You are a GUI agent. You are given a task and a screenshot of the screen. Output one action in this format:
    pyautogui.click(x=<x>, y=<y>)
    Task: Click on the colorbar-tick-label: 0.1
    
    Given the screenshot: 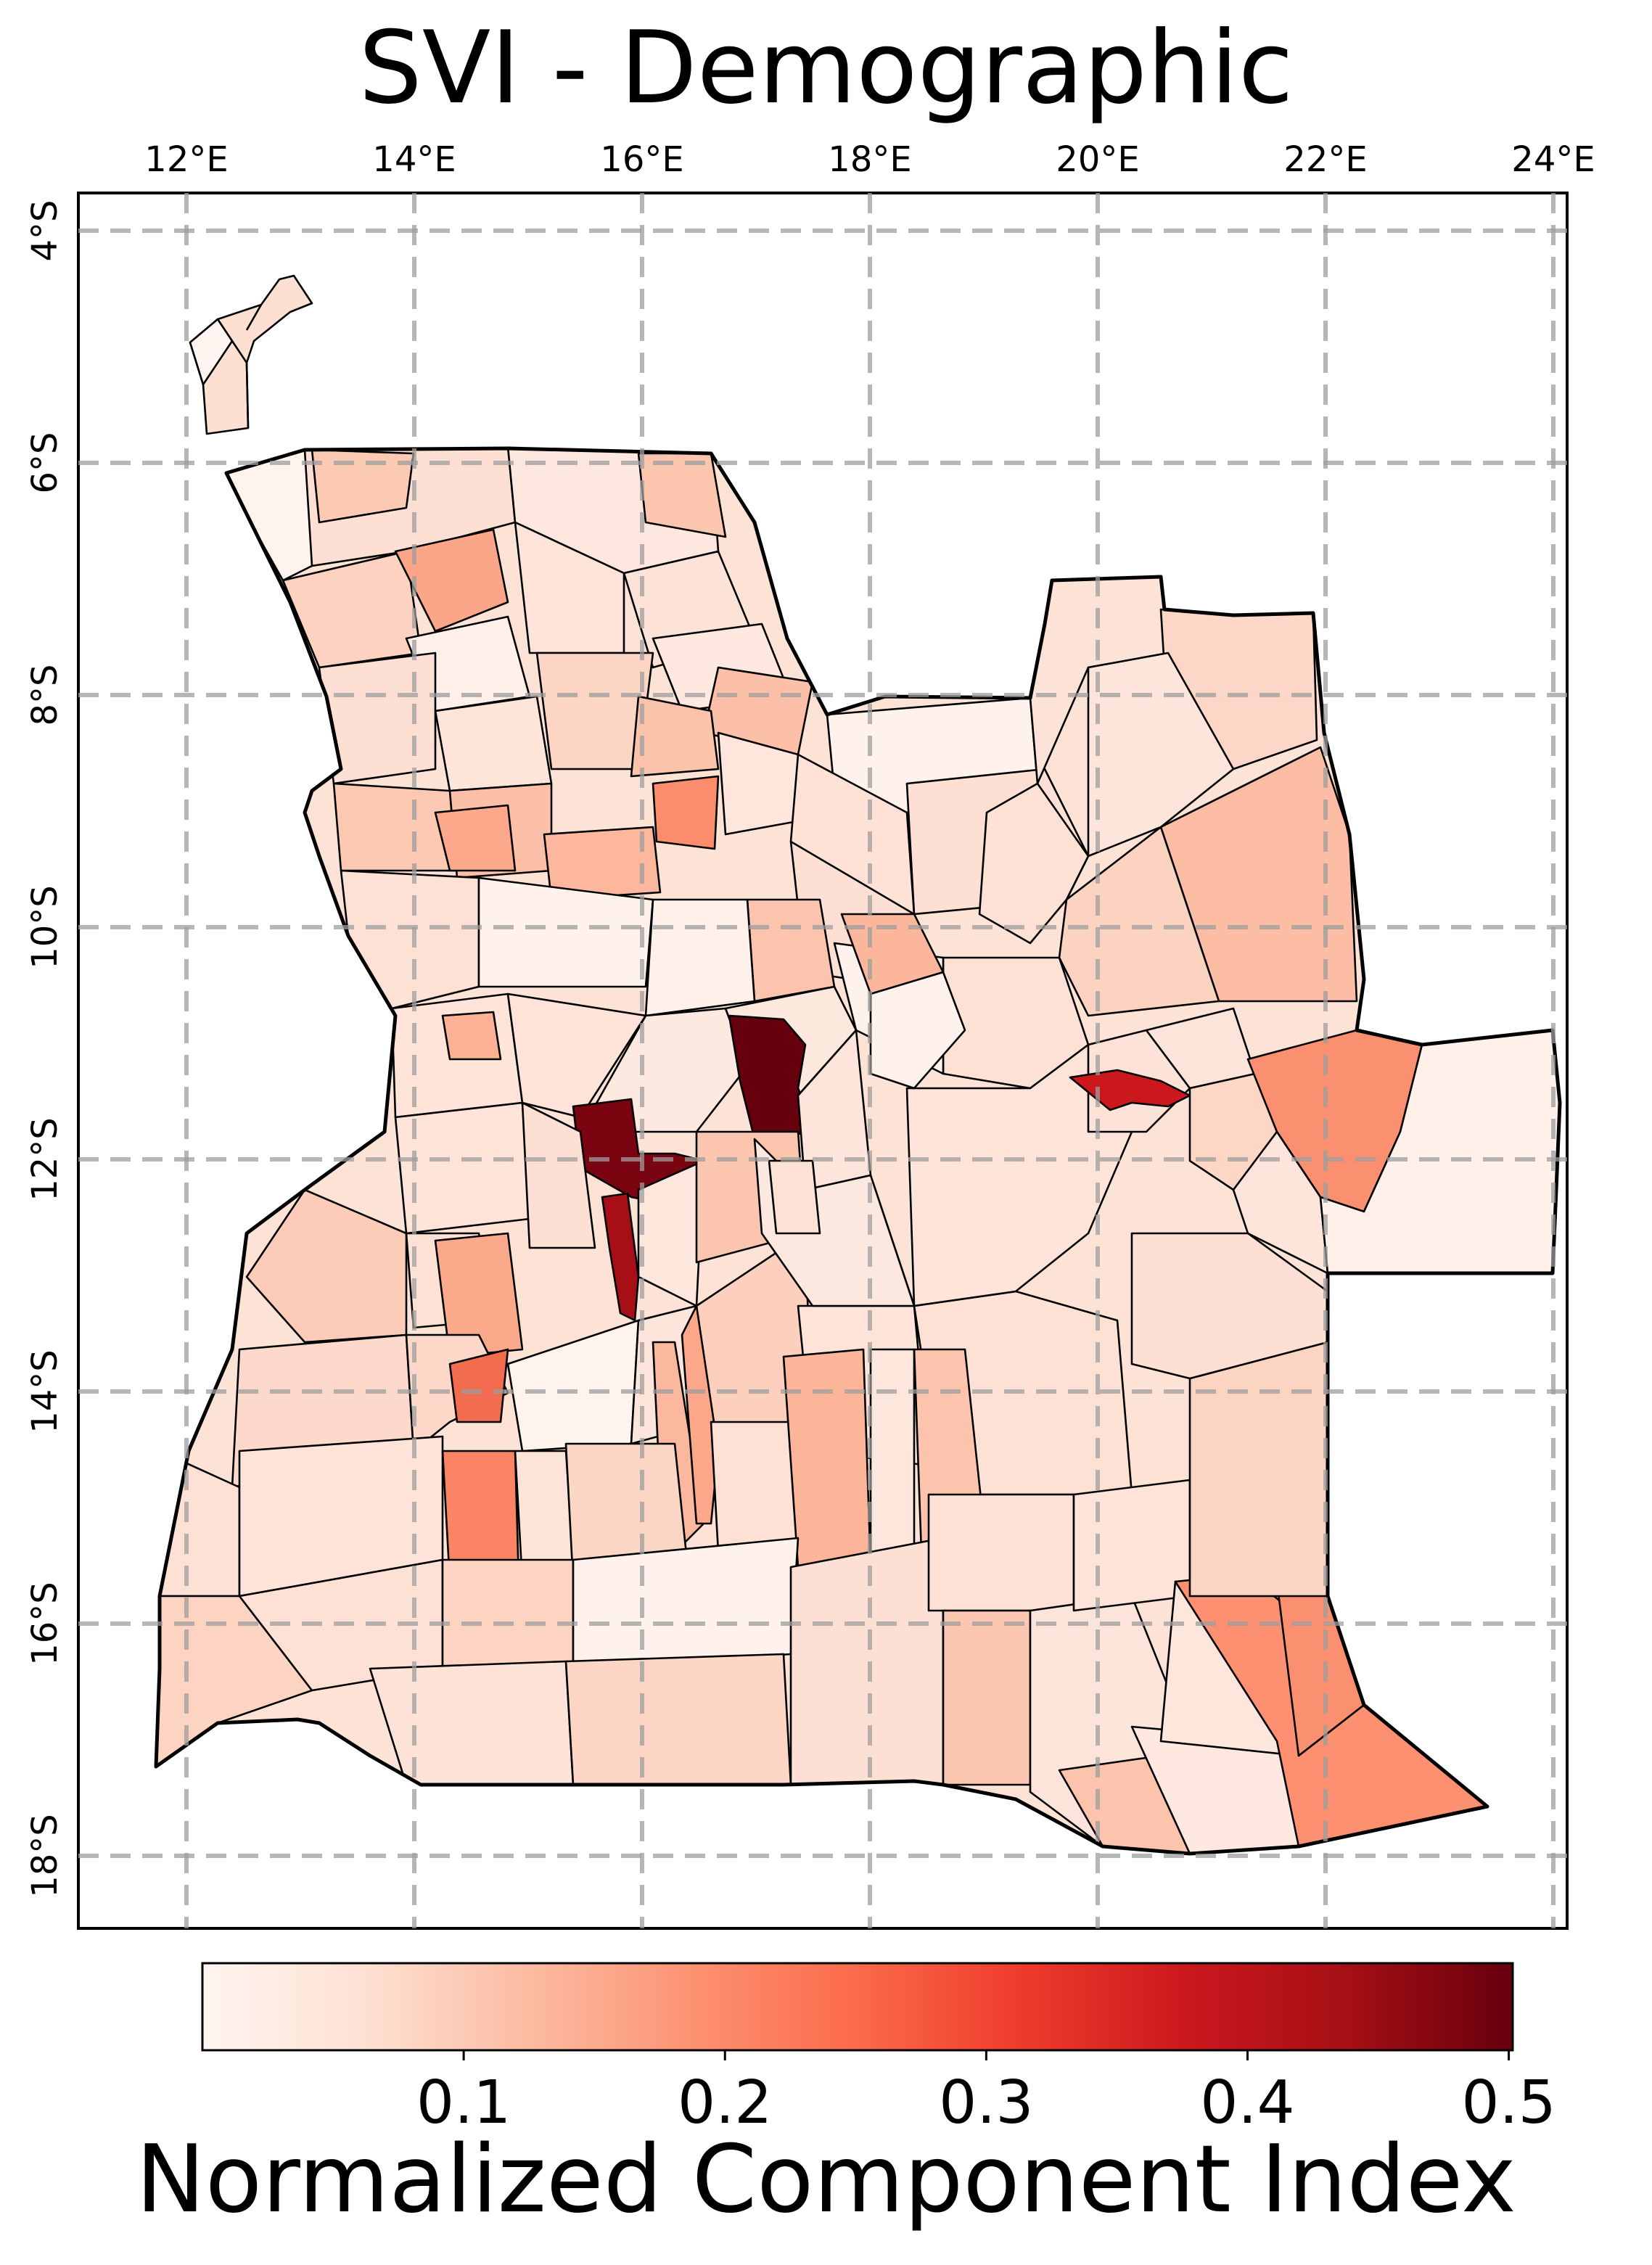 What is the action you would take?
    pyautogui.click(x=463, y=2102)
    